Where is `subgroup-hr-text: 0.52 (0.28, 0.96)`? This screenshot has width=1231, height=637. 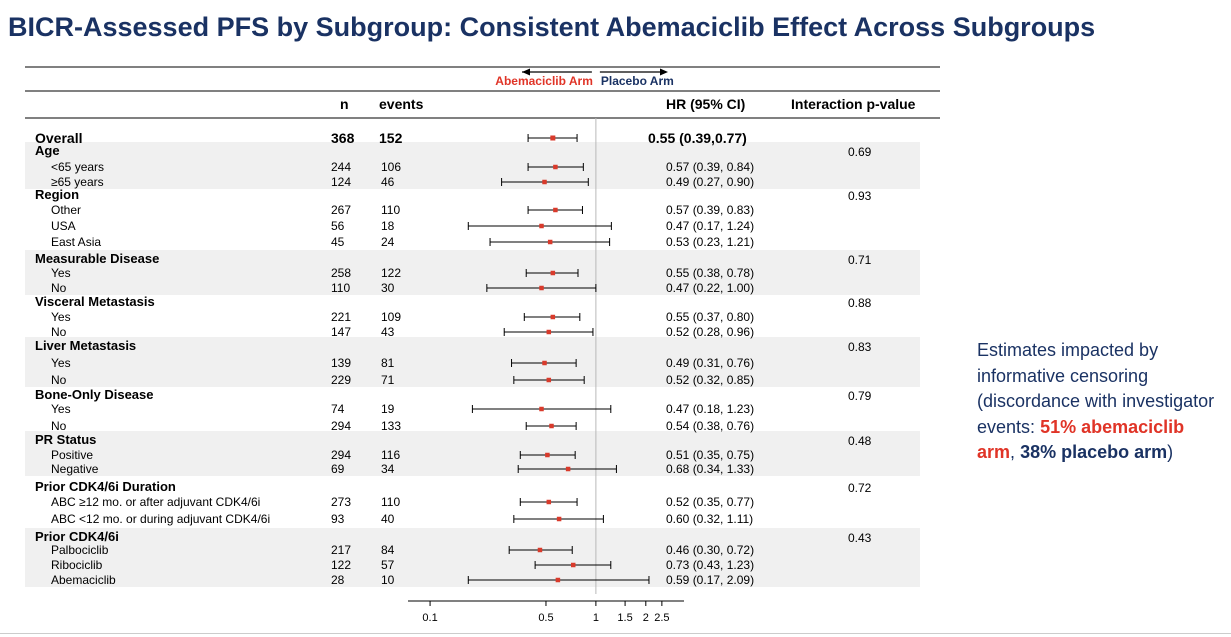 subgroup-hr-text: 0.52 (0.28, 0.96) is located at coordinates (710, 332).